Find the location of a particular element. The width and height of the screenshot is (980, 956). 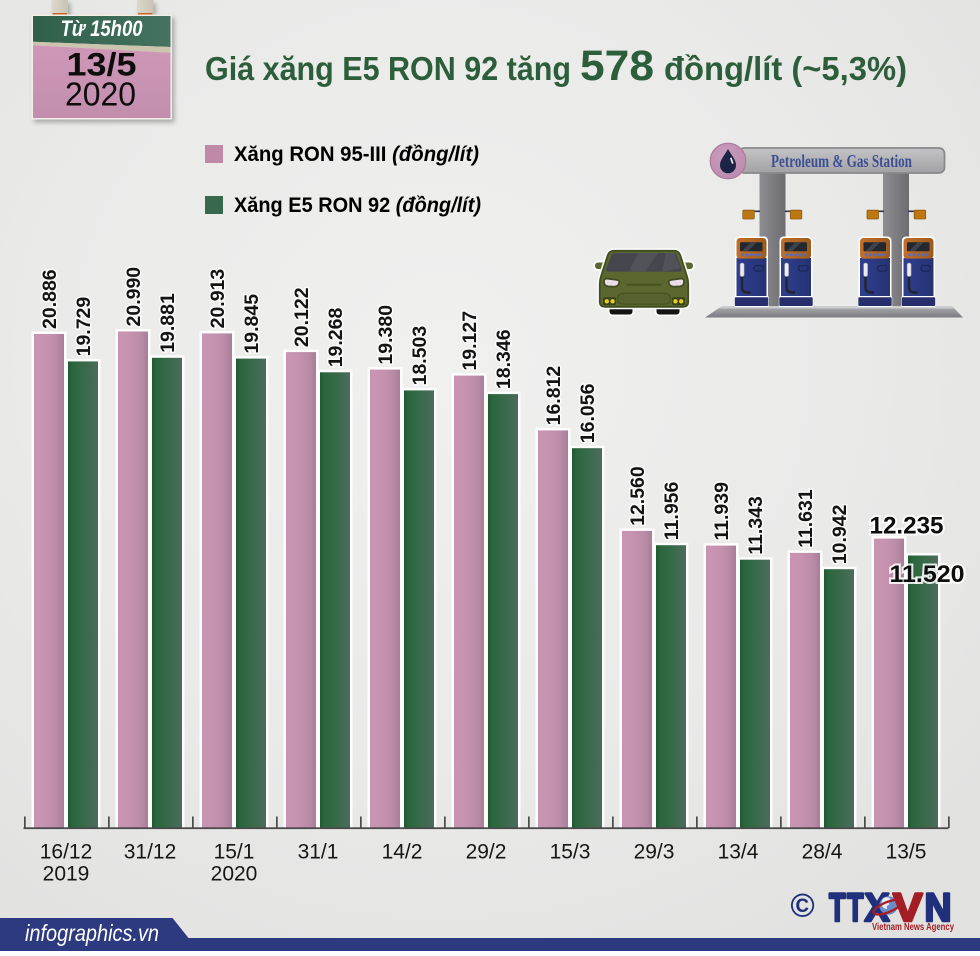

svg-text: 2019 is located at coordinates (66, 874).